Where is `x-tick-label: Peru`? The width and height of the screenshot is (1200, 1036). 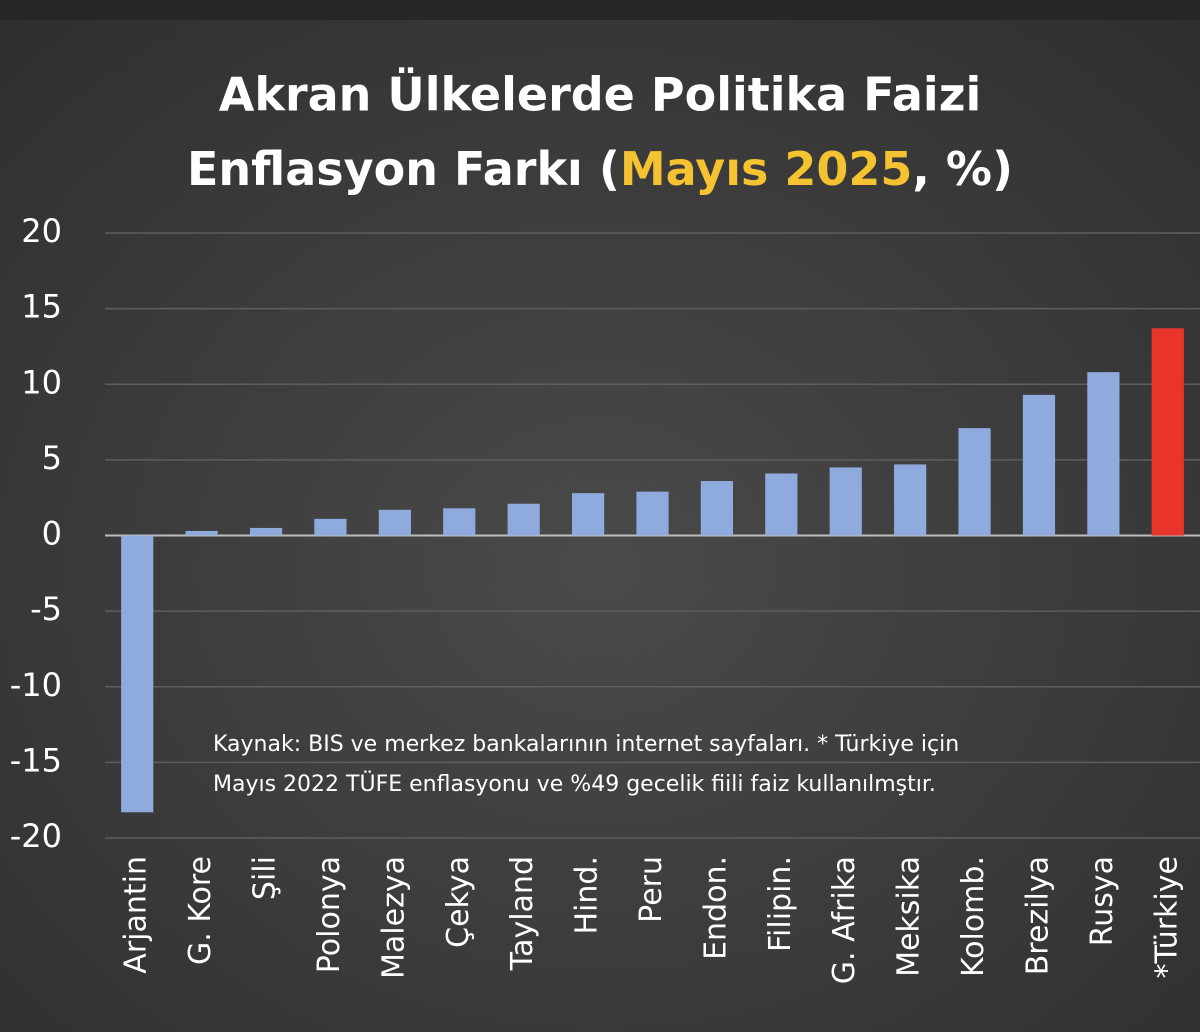 x-tick-label: Peru is located at coordinates (651, 889).